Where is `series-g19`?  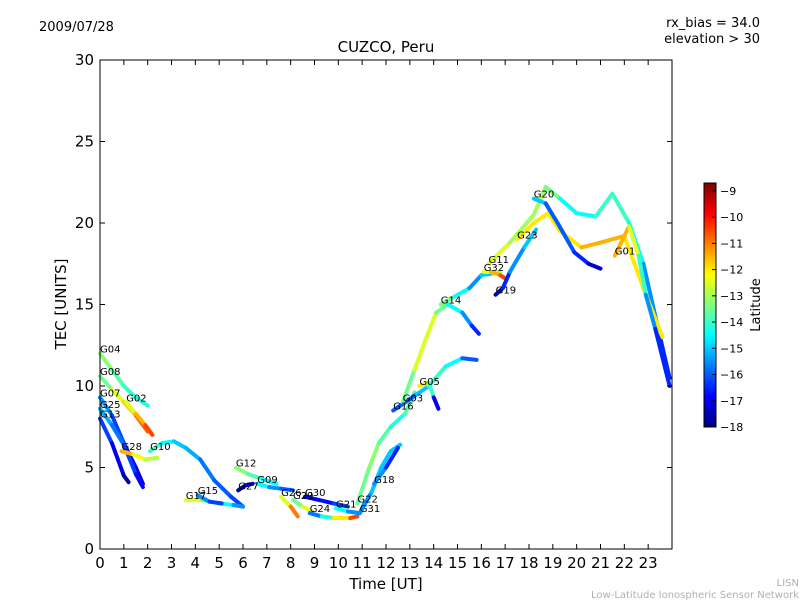 series-g19 is located at coordinates (516, 262).